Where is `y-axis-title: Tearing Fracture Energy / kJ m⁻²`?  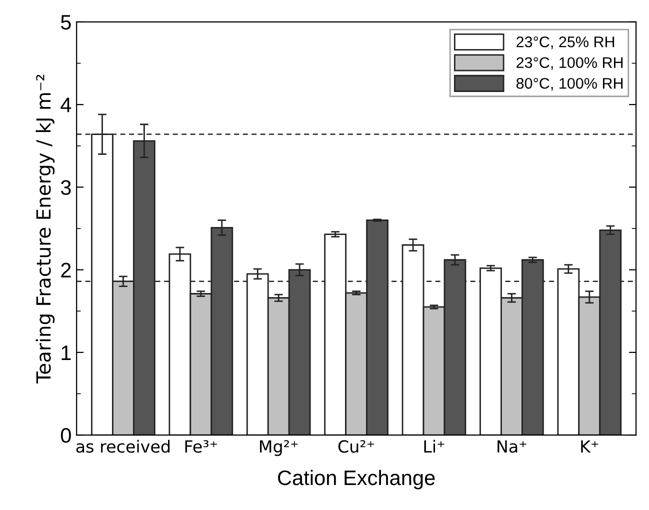
y-axis-title: Tearing Fracture Energy / kJ m⁻² is located at coordinates (45, 229).